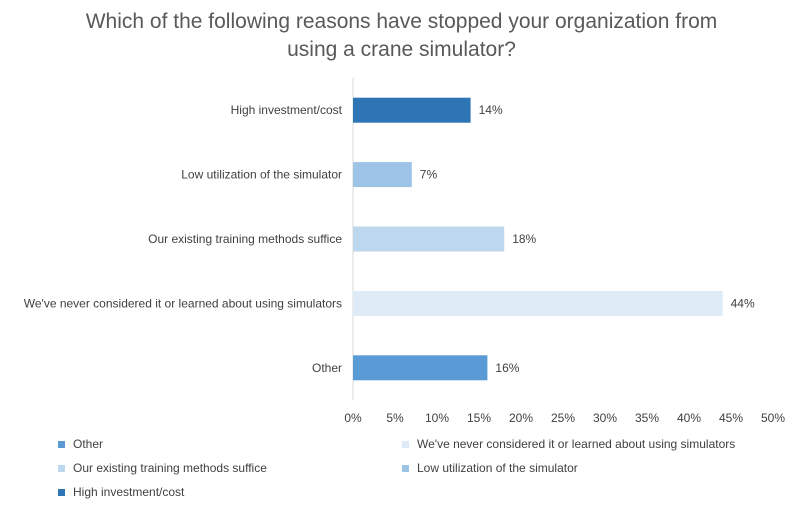  I want to click on legend-item-high-investment: High investment/cost, so click(121, 492).